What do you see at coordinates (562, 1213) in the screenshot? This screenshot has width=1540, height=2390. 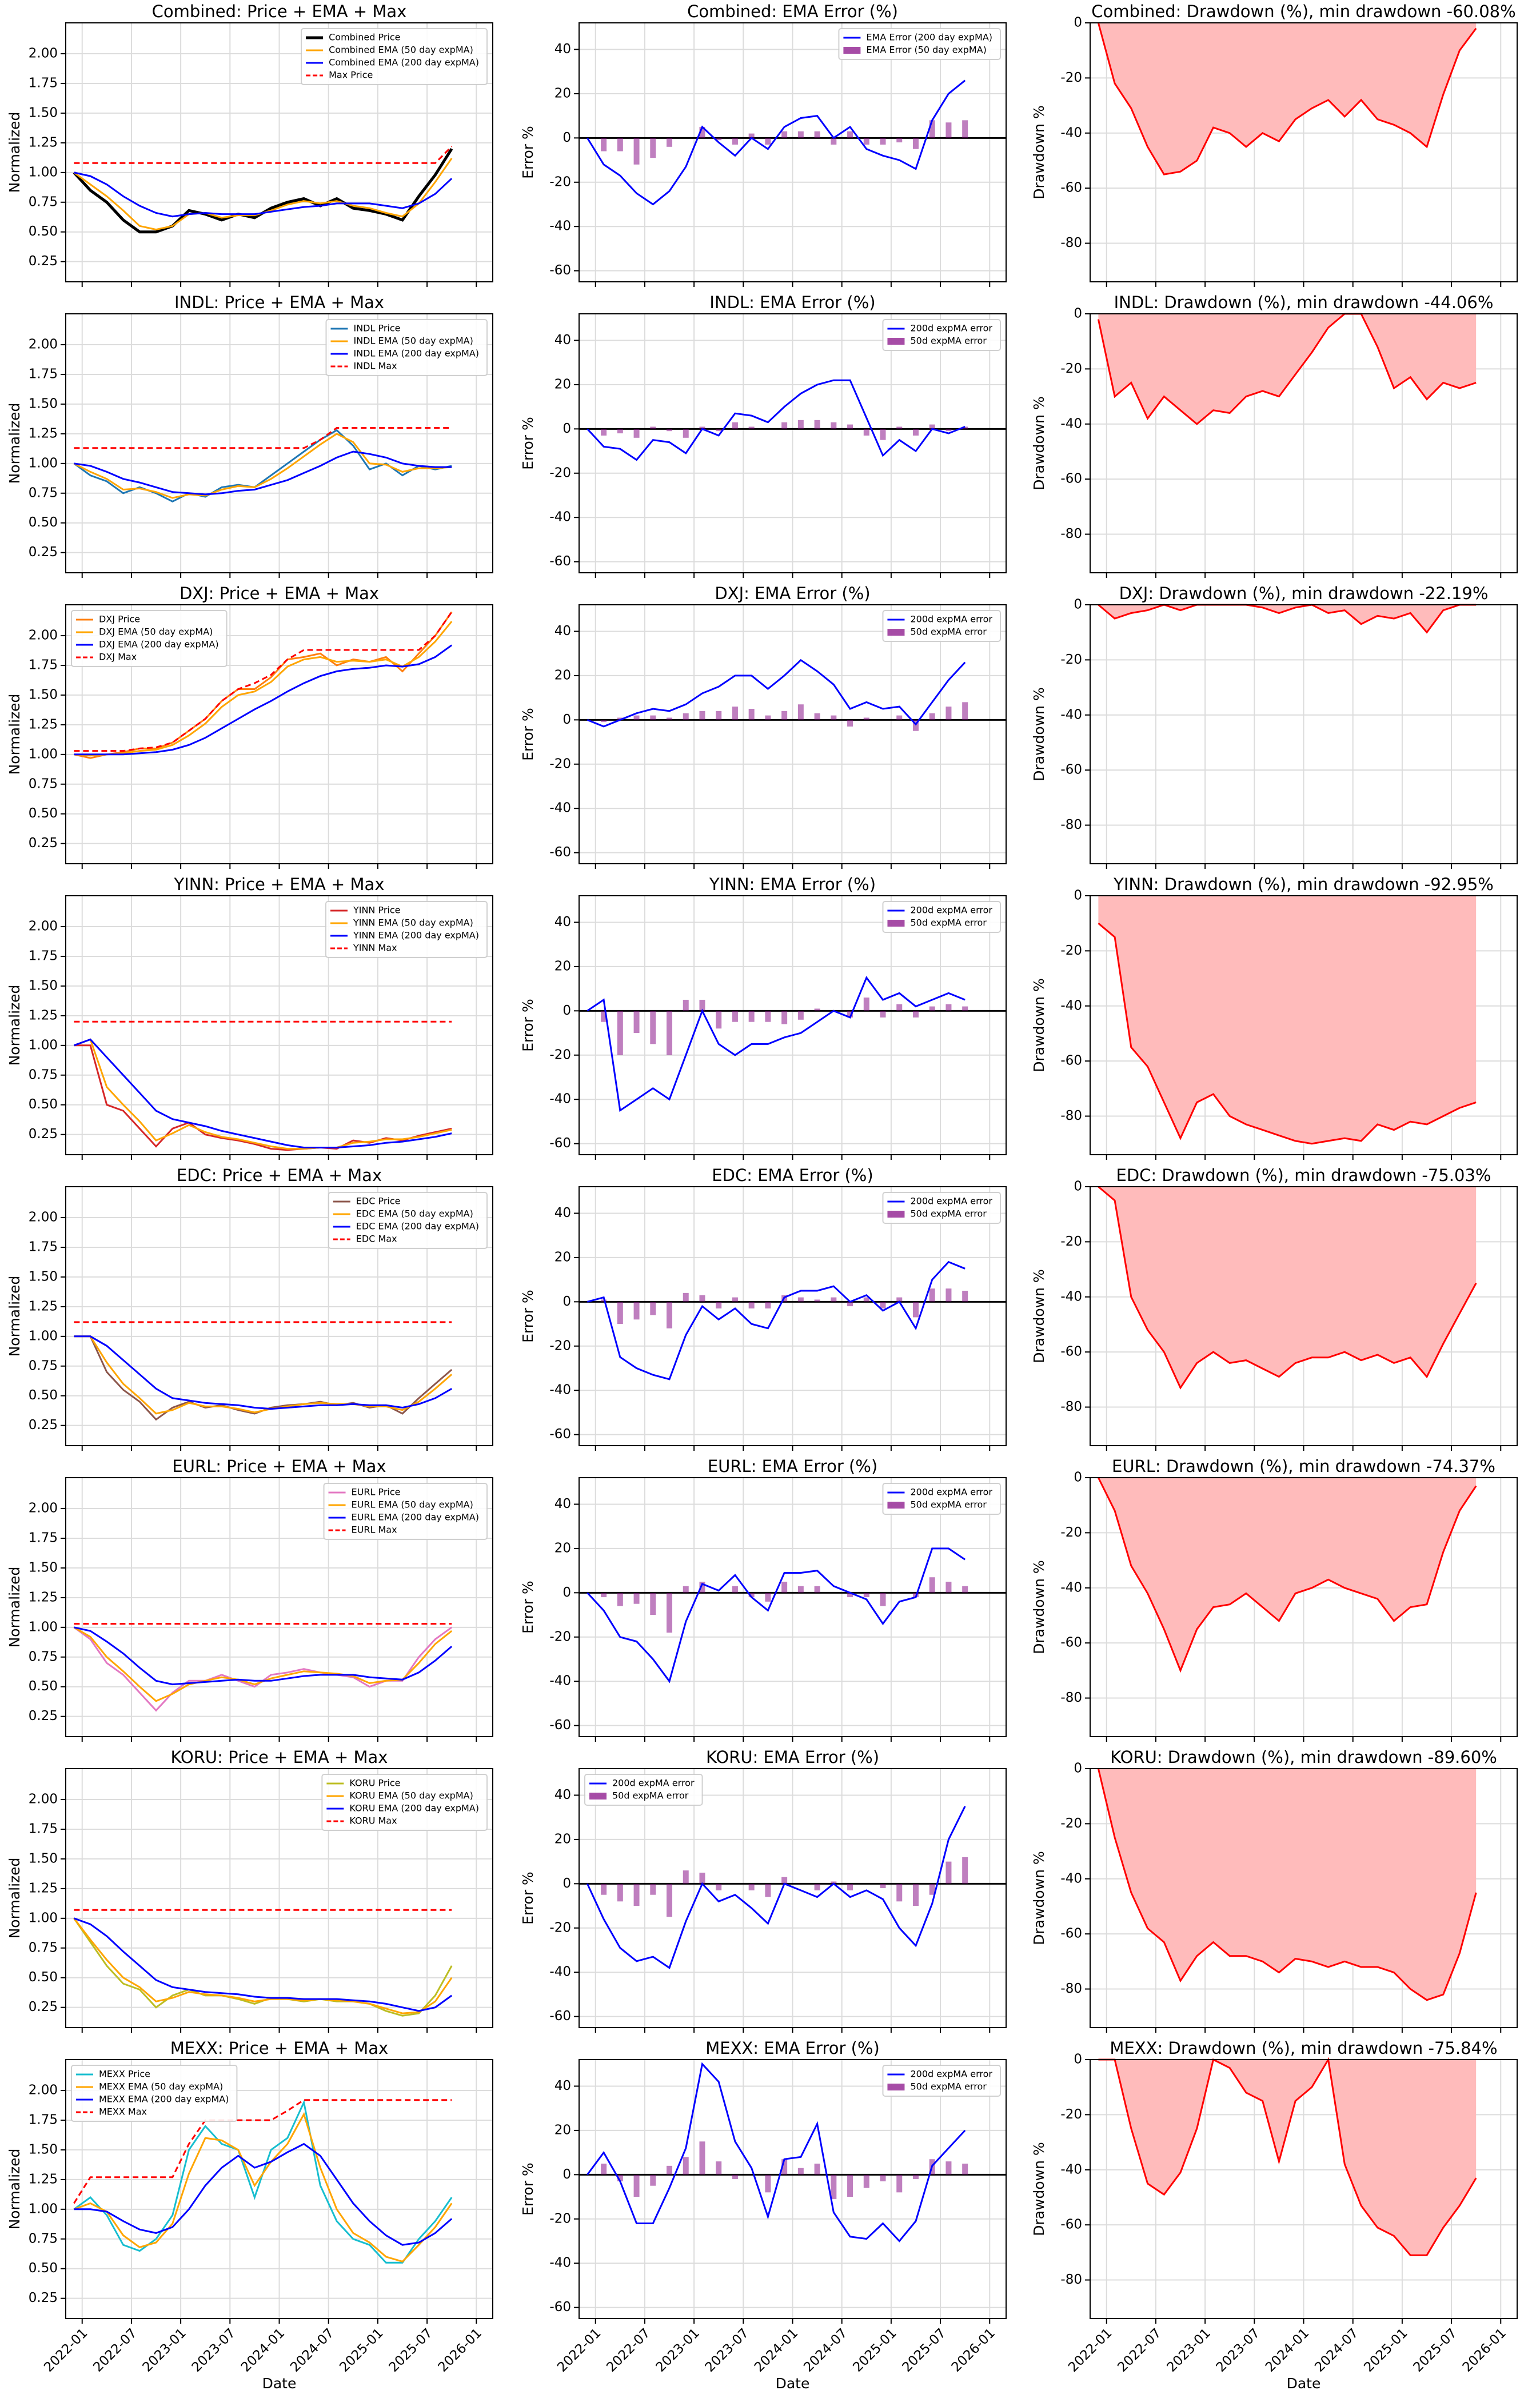 I see `y-tick-label: 40` at bounding box center [562, 1213].